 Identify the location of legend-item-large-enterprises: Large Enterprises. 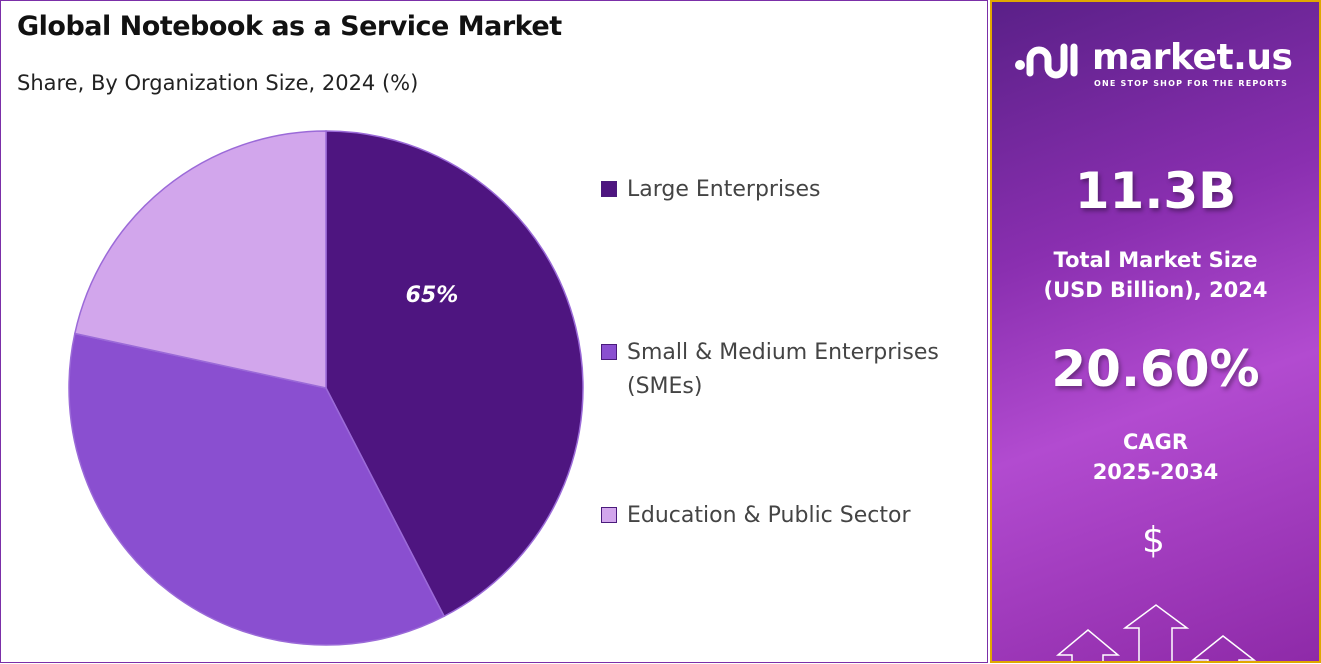
(794, 190).